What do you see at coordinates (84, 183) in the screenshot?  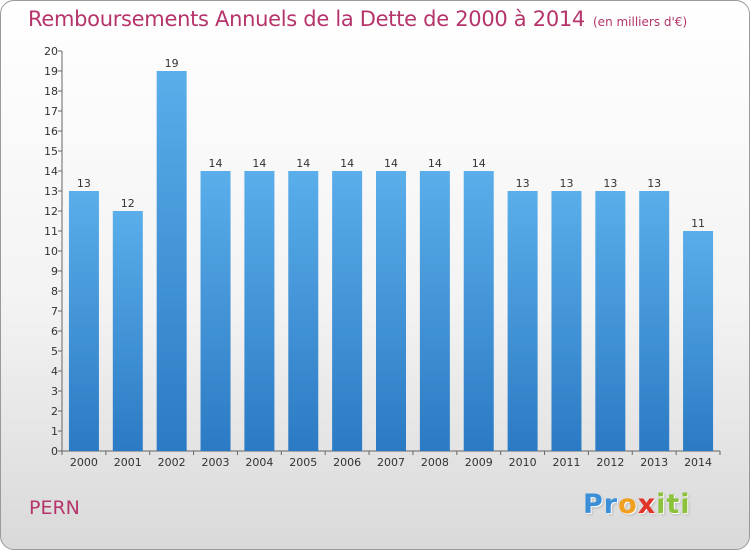 I see `value-label-2000: 13` at bounding box center [84, 183].